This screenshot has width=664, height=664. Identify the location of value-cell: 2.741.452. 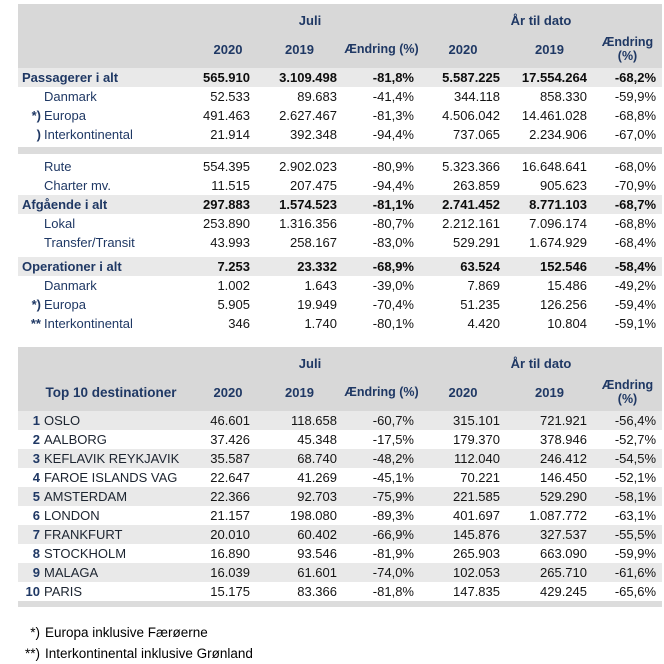
(463, 204).